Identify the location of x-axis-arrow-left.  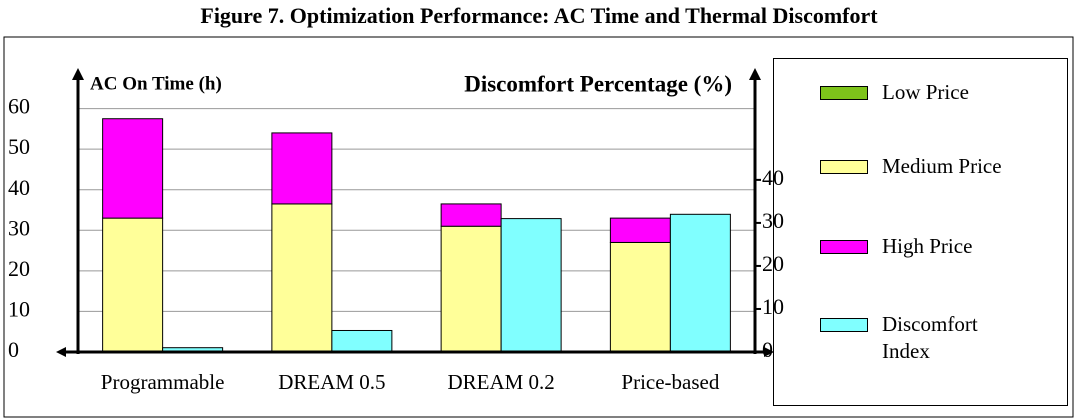
(61, 352).